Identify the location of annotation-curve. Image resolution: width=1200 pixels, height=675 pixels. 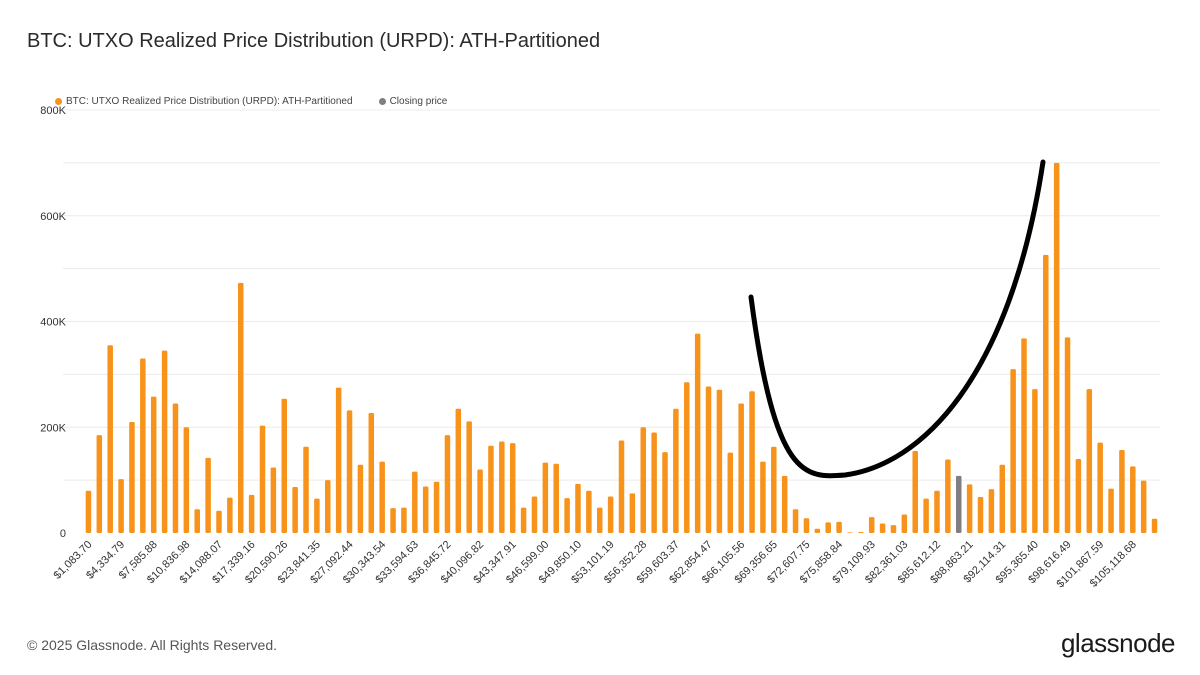
(897, 319).